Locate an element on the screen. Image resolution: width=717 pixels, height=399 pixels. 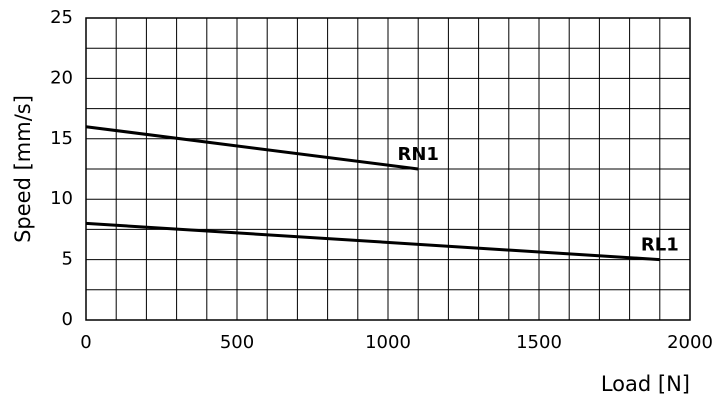
x-axis-ticks: 0 500 1000 1500 2000 is located at coordinates (396, 342).